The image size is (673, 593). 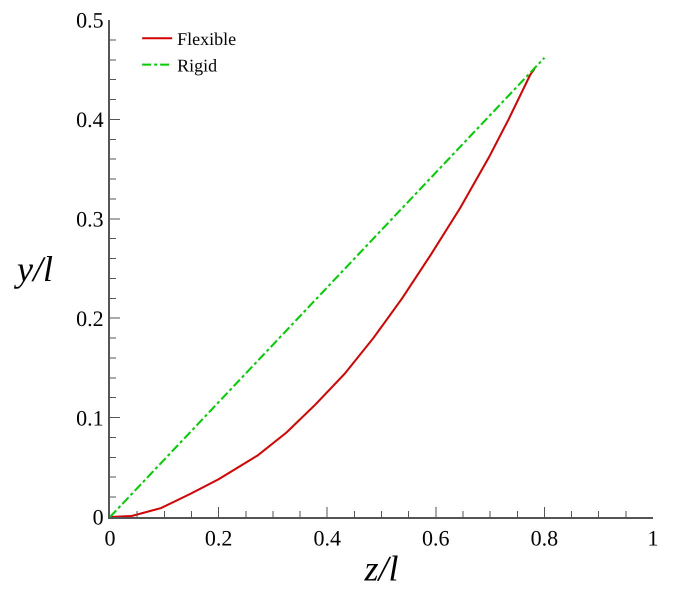 I want to click on y-tick-label: 0.2, so click(x=90, y=318).